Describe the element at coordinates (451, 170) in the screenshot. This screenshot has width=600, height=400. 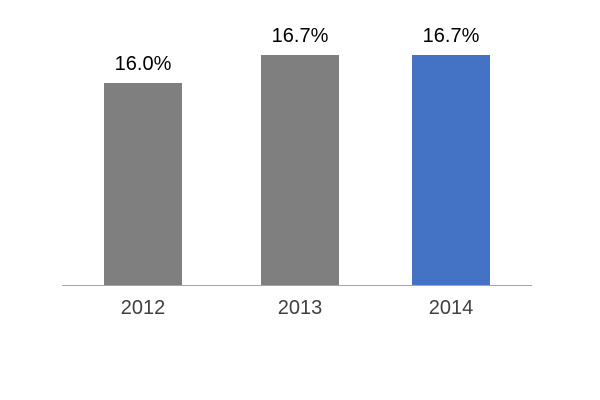
I see `bar-2014` at that location.